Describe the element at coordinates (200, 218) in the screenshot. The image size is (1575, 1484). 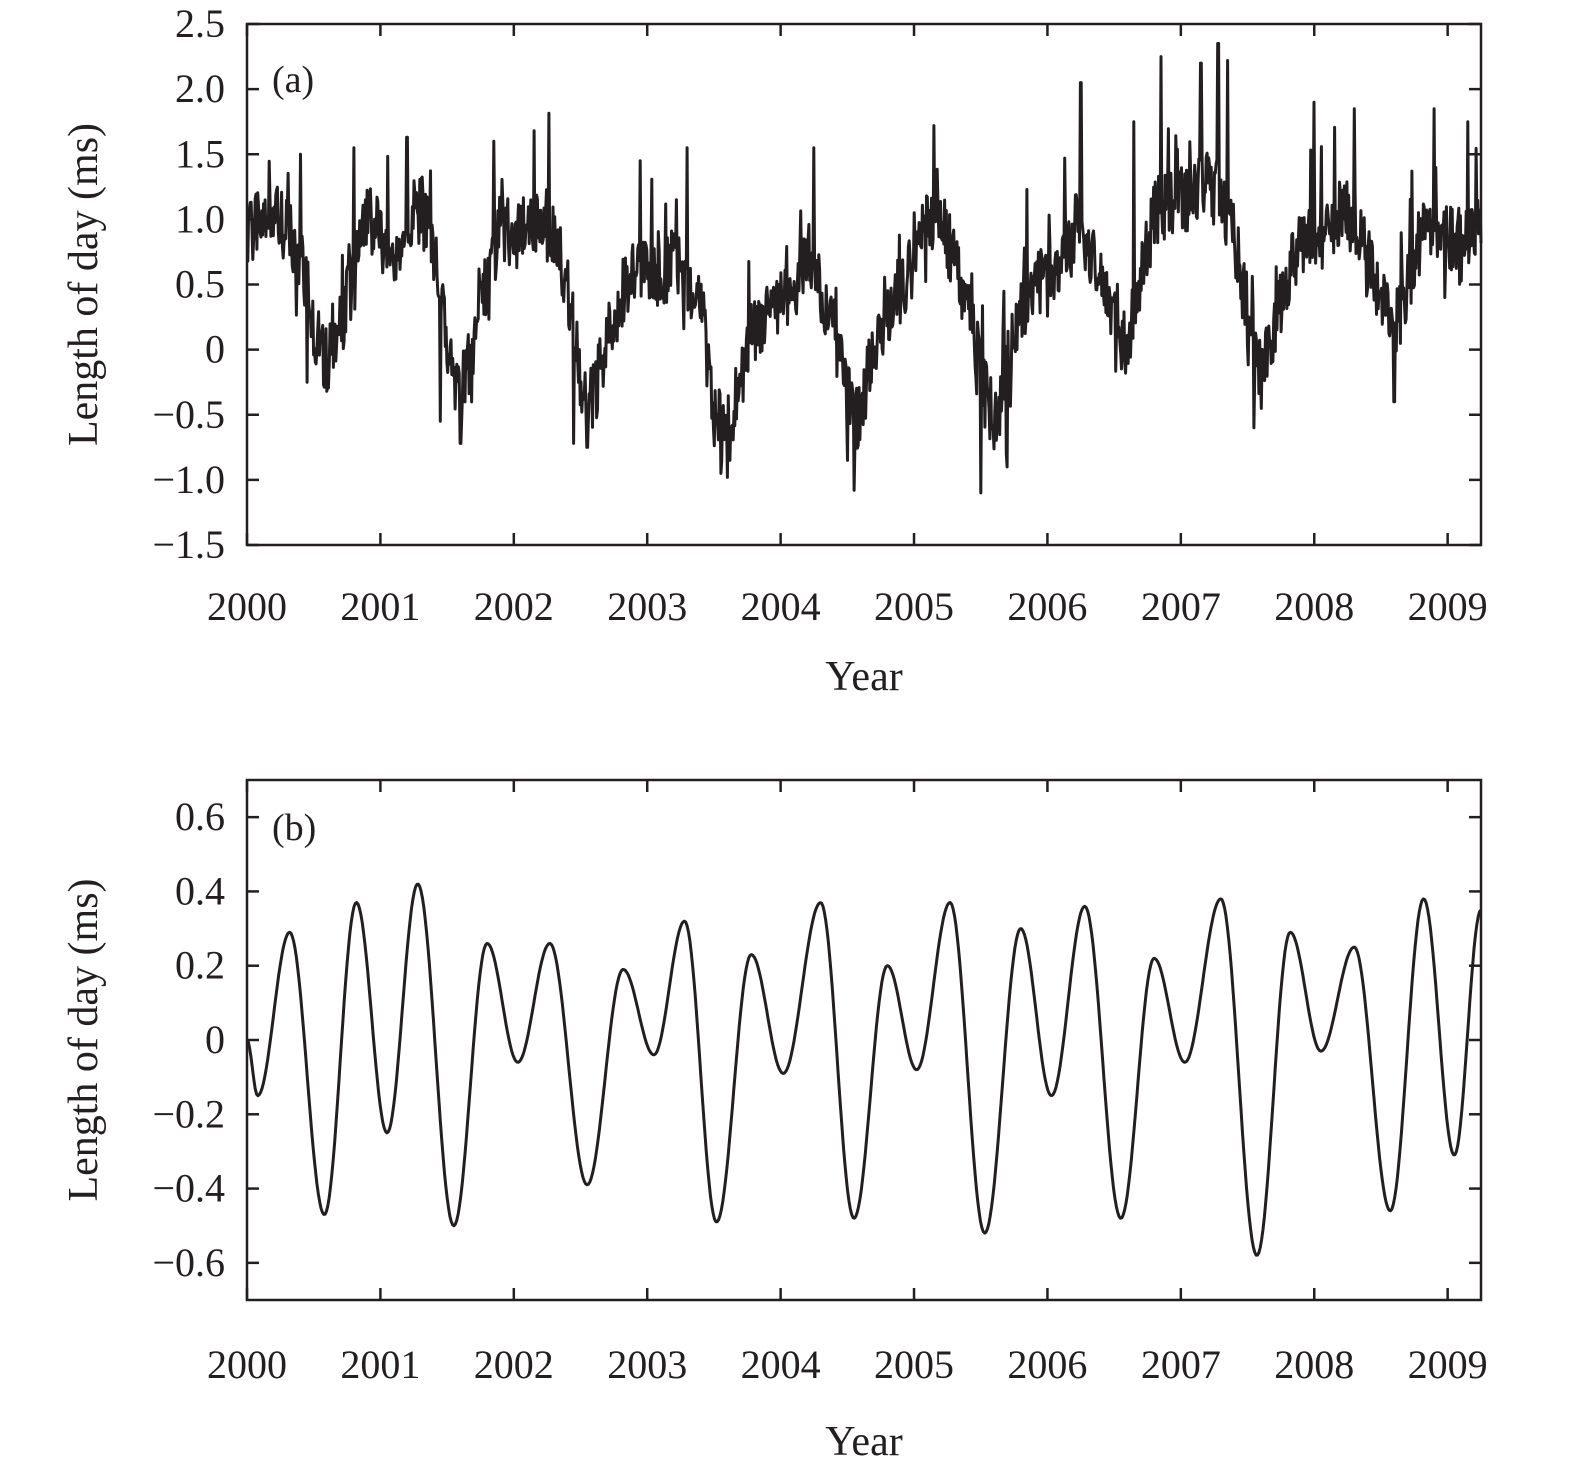
I see `y-tick-label: 1.0` at that location.